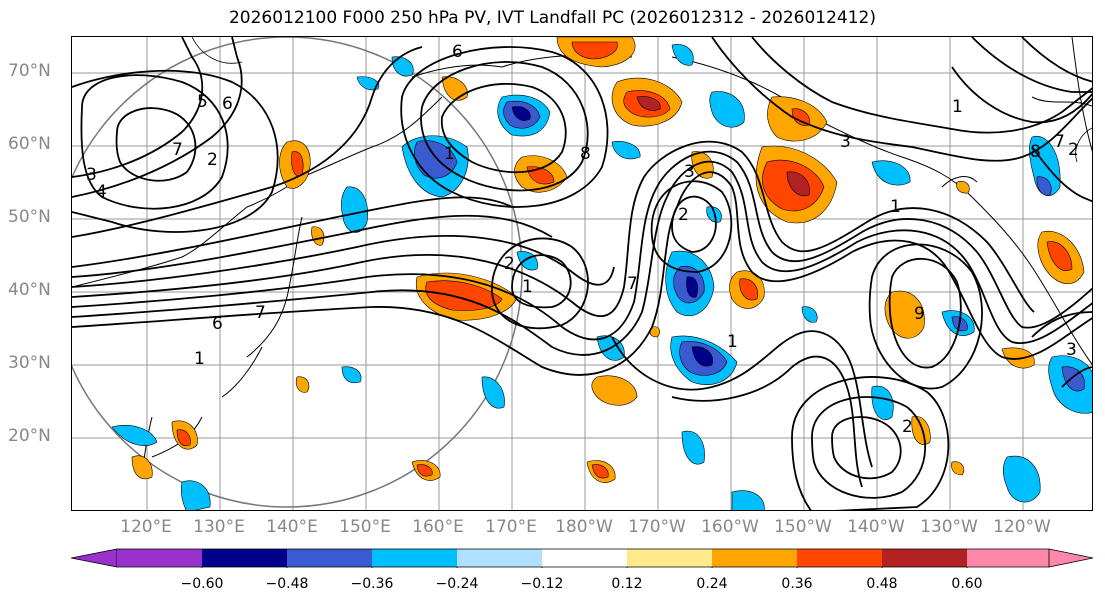 The width and height of the screenshot is (1105, 604). Describe the element at coordinates (895, 207) in the screenshot. I see `contour-label-23: 1` at that location.